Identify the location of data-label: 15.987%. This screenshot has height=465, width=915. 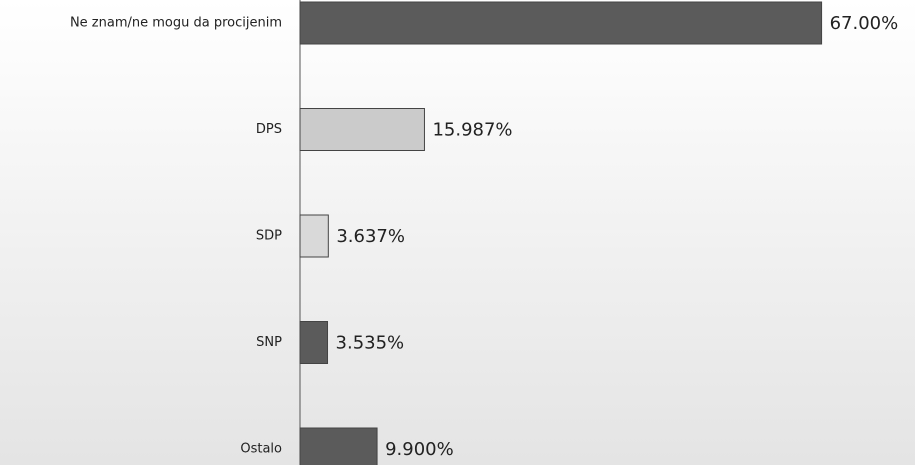
(472, 130).